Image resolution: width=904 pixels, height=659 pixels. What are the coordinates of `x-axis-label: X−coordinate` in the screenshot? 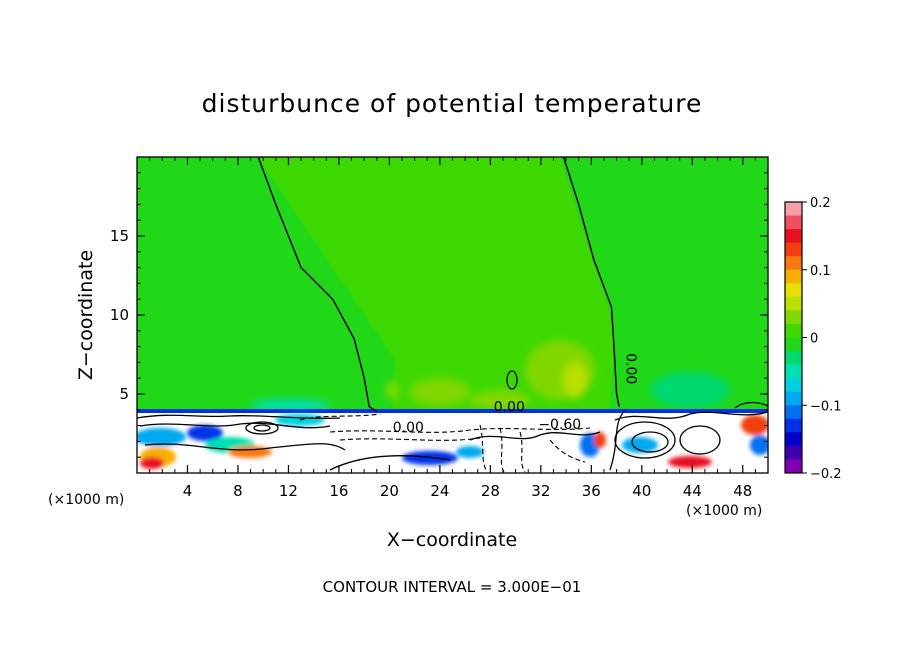 It's located at (452, 540).